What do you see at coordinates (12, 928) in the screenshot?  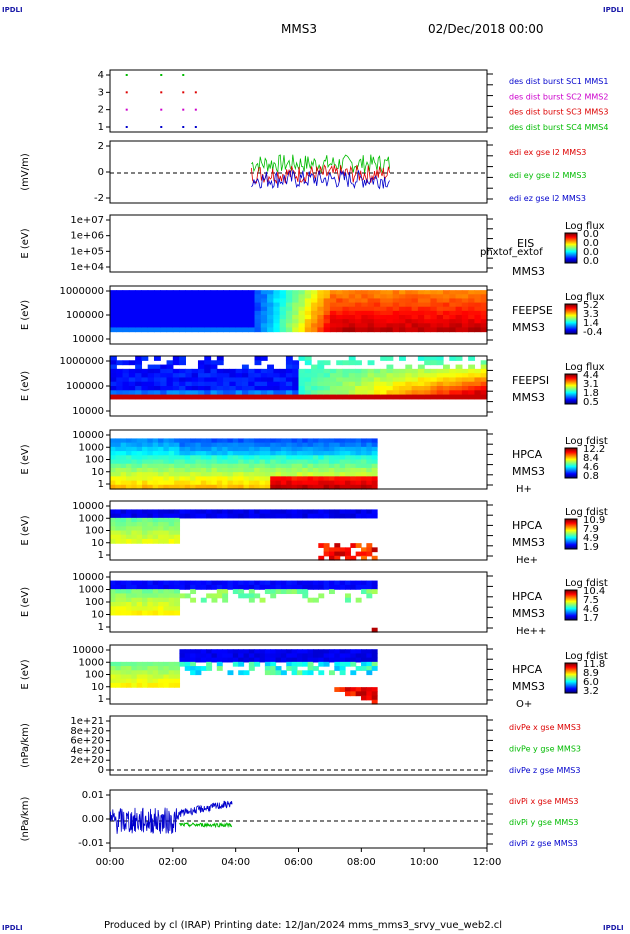 I see `corner-label-bottom-left: IPDLI` at bounding box center [12, 928].